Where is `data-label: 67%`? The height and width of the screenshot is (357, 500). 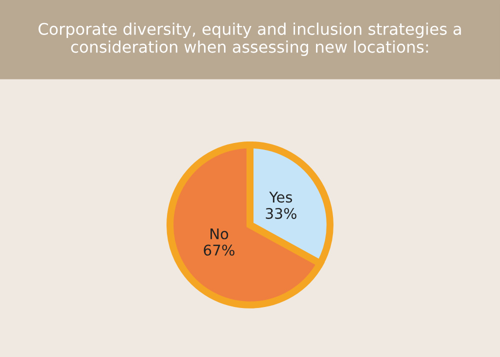 data-label: 67% is located at coordinates (219, 250).